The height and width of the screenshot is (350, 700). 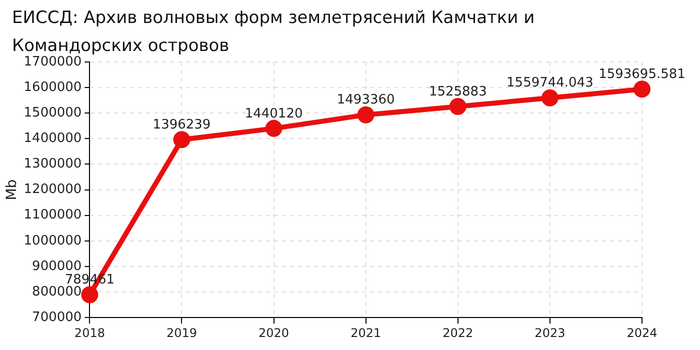 What do you see at coordinates (642, 74) in the screenshot?
I see `data-label: 1593695.581` at bounding box center [642, 74].